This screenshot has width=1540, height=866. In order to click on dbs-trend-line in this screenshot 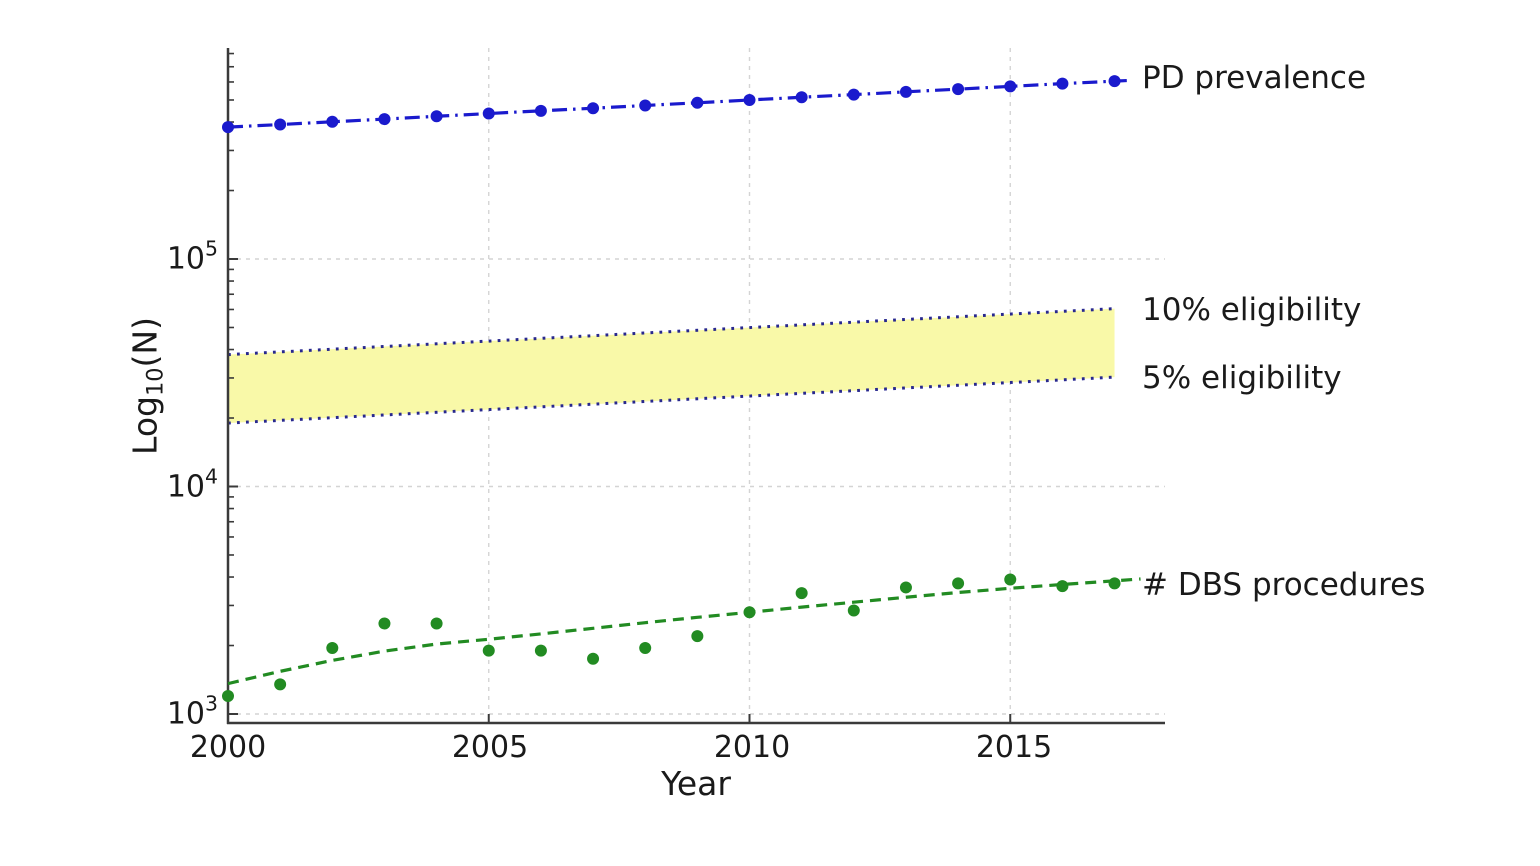, I will do `click(684, 631)`.